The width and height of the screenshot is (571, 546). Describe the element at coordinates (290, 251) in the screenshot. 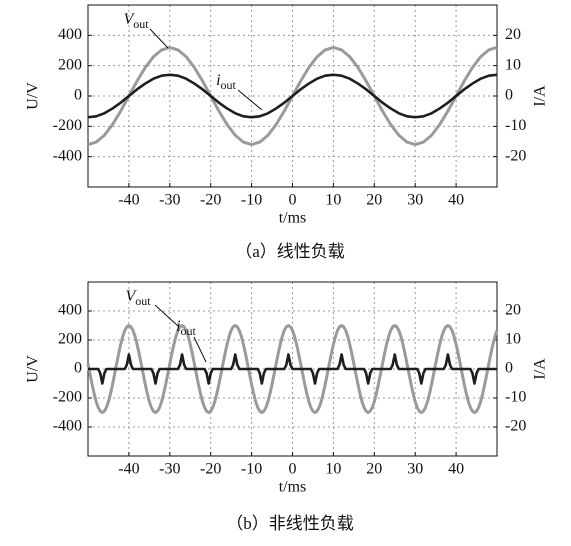

I see `caption: （a）线性负载` at that location.